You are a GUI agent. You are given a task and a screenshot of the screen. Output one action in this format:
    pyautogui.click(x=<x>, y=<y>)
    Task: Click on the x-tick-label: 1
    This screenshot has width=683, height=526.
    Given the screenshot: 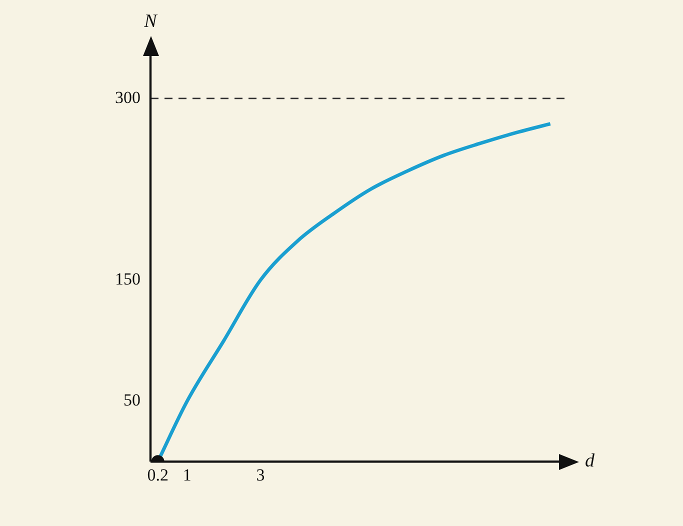 What is the action you would take?
    pyautogui.click(x=187, y=474)
    